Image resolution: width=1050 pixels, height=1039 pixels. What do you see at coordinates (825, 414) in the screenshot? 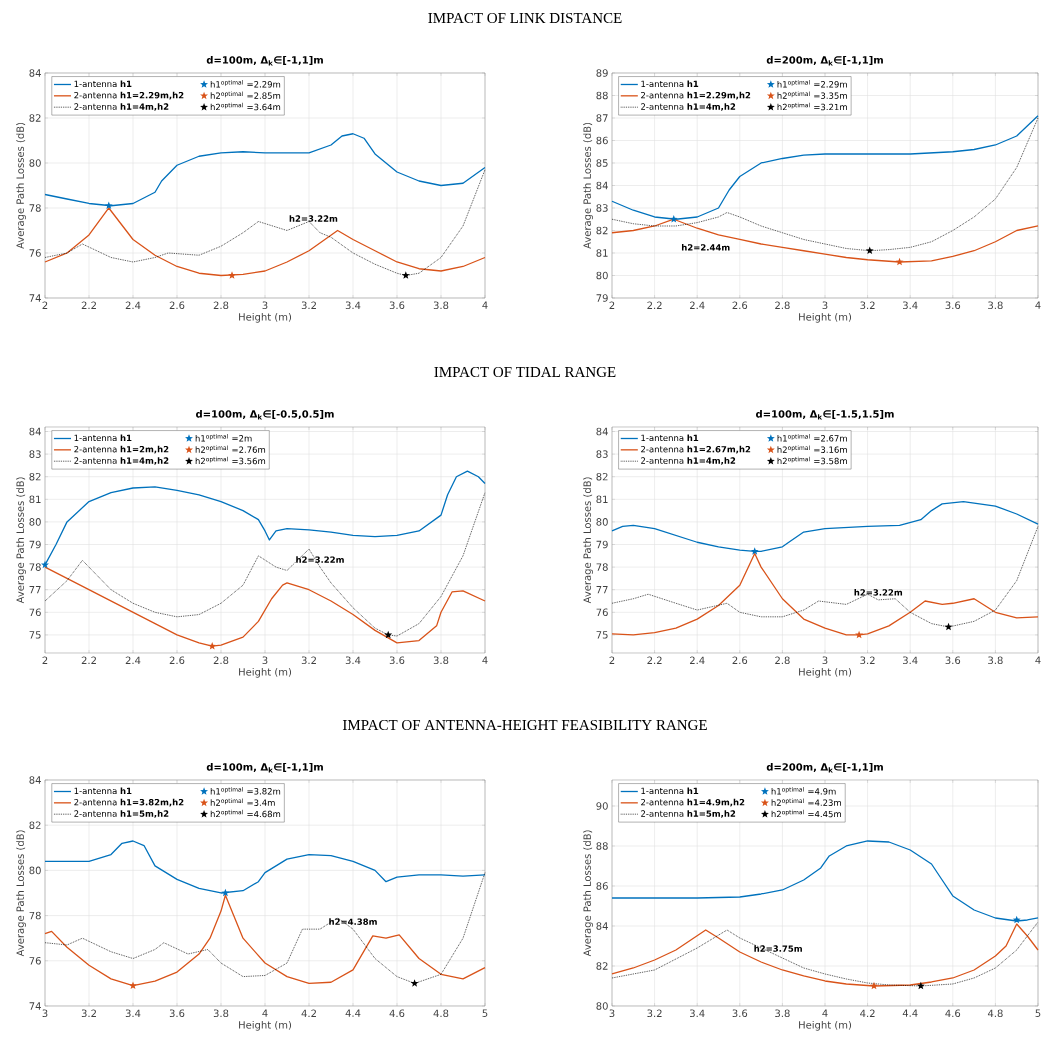
I see `chart-title: d=100m, Δ$_{k}$∈[-1.5,1.5]m` at bounding box center [825, 414].